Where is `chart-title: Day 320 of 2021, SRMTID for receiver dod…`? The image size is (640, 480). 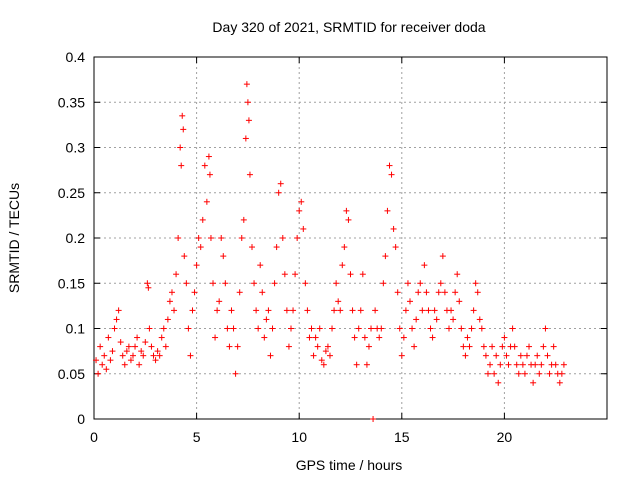 chart-title: Day 320 of 2021, SRMTID for receiver dod… is located at coordinates (348, 27).